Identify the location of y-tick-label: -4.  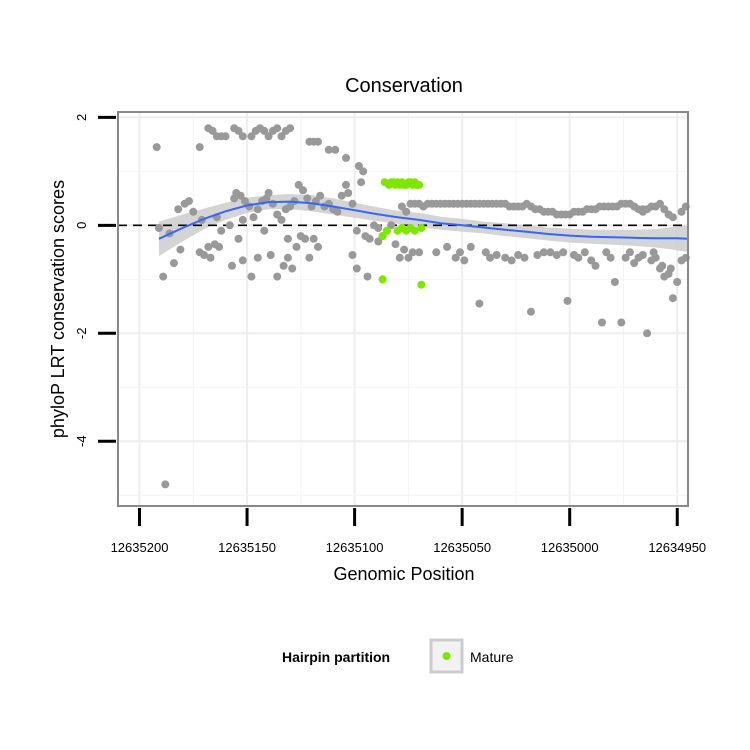
(81, 441).